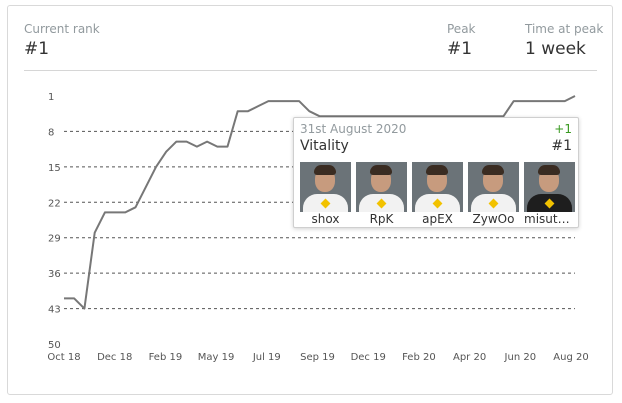  I want to click on player-name: shox, so click(325, 219).